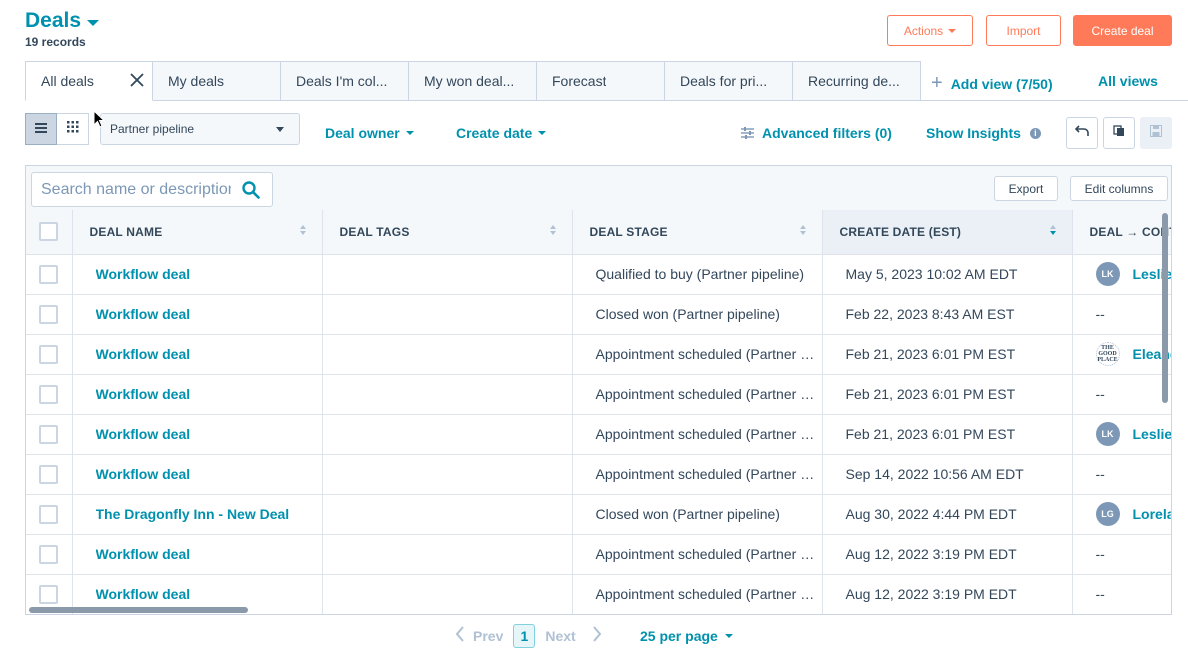 Image resolution: width=1188 pixels, height=662 pixels. I want to click on filter-sliders-icon, so click(747, 133).